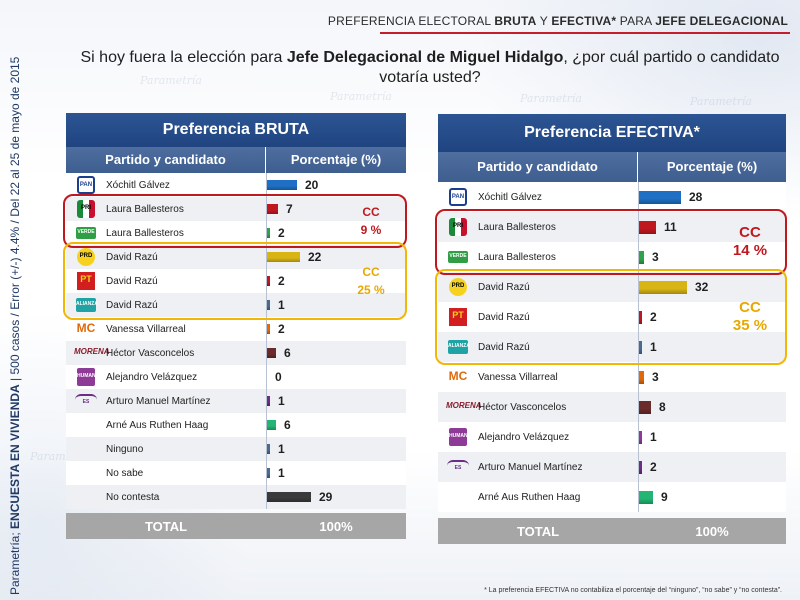 This screenshot has height=600, width=800. Describe the element at coordinates (458, 377) in the screenshot. I see `mc-logo: MC` at that location.